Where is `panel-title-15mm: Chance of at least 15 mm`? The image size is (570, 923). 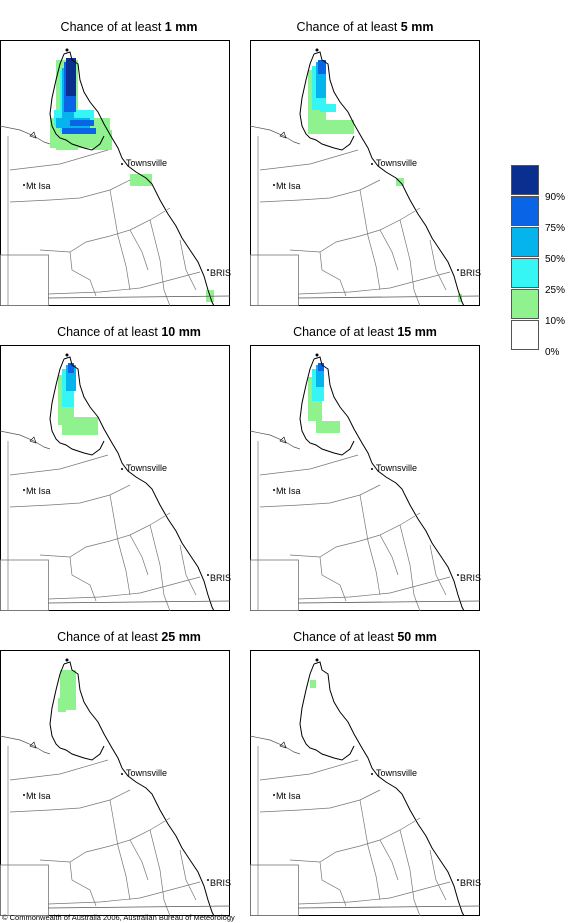 panel-title-15mm: Chance of at least 15 mm is located at coordinates (365, 332).